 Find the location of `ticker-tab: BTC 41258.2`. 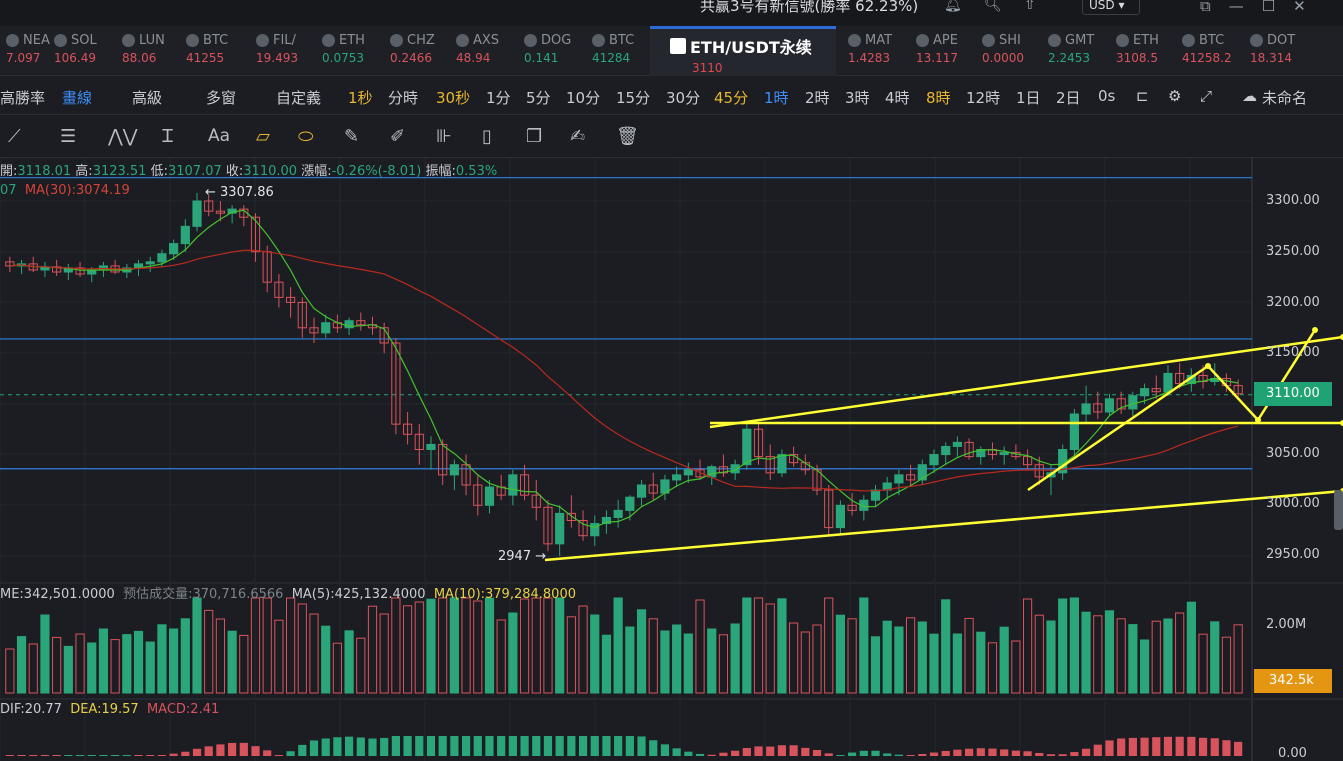

ticker-tab: BTC 41258.2 is located at coordinates (1212, 51).